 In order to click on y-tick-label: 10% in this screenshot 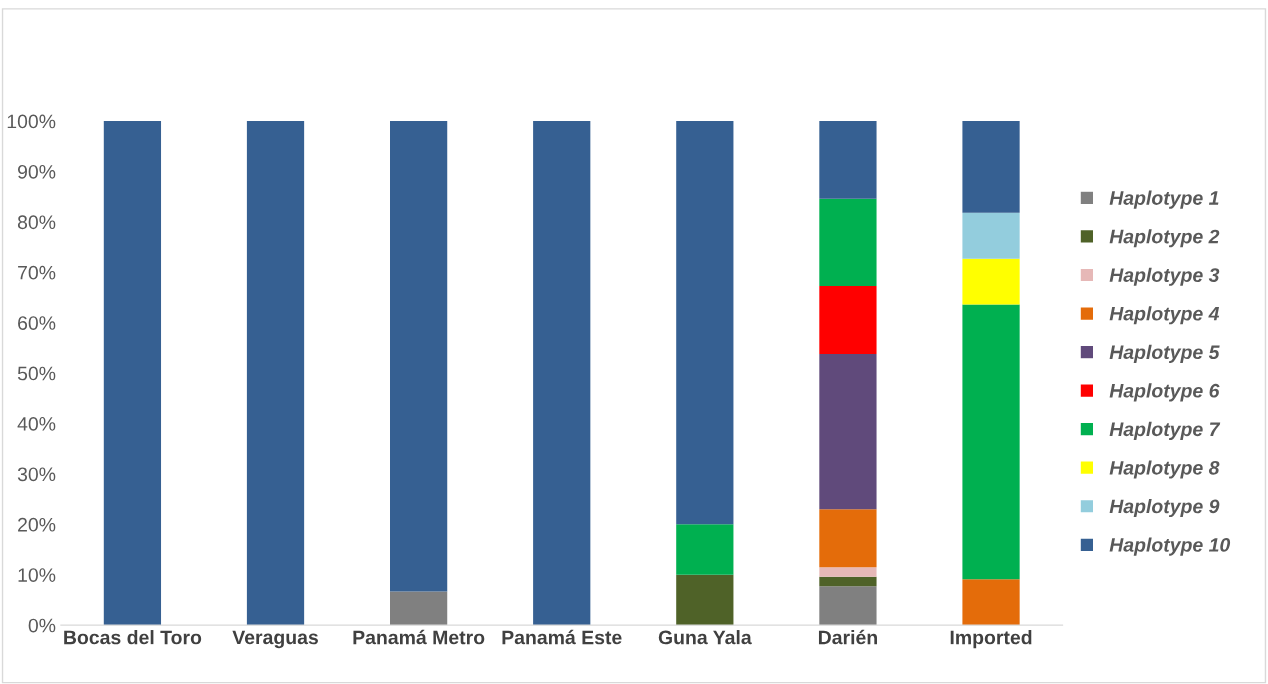, I will do `click(37, 575)`.